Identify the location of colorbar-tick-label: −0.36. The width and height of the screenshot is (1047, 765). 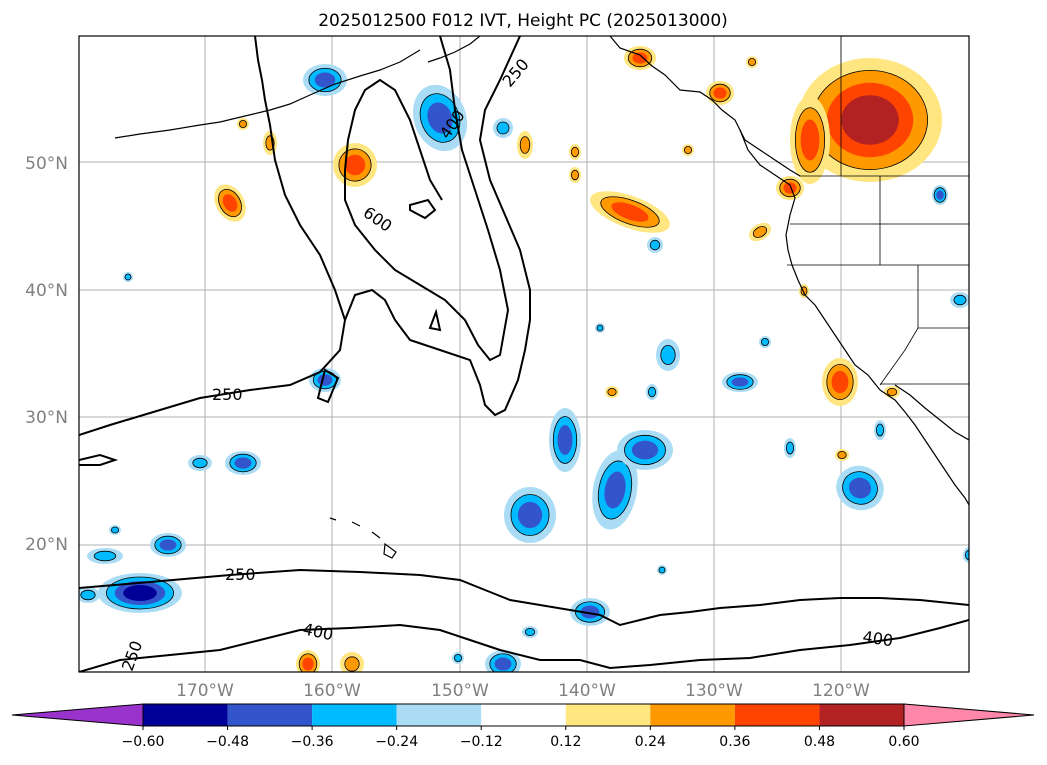
(312, 742).